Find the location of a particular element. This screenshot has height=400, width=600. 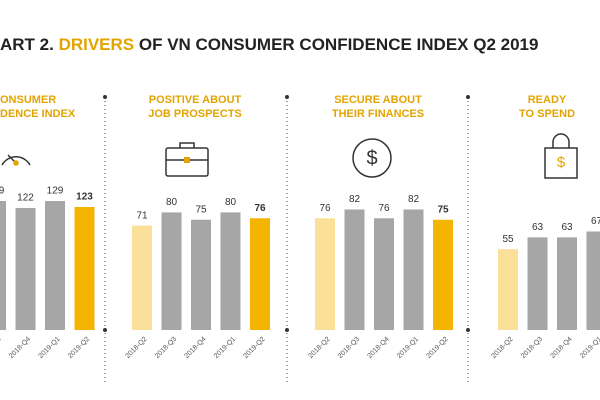

bag-icon: $ is located at coordinates (561, 156).